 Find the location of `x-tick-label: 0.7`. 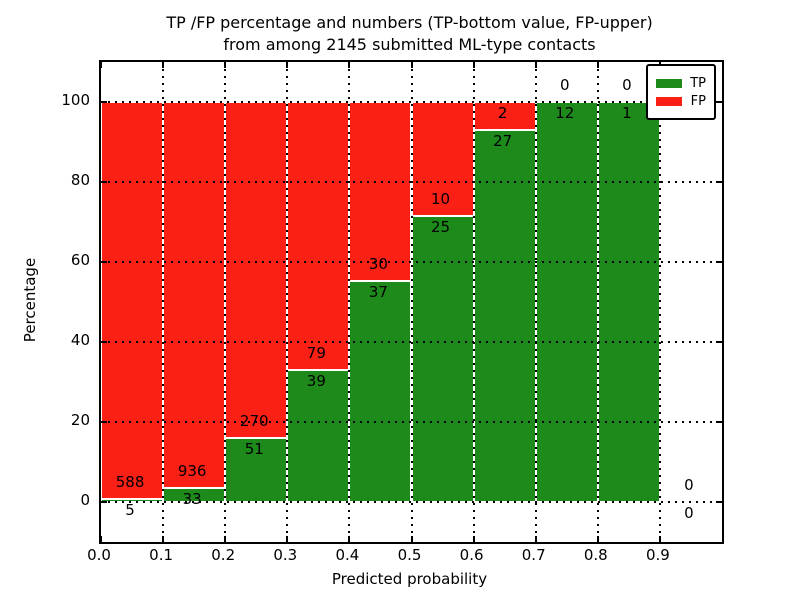

x-tick-label: 0.7 is located at coordinates (533, 555).